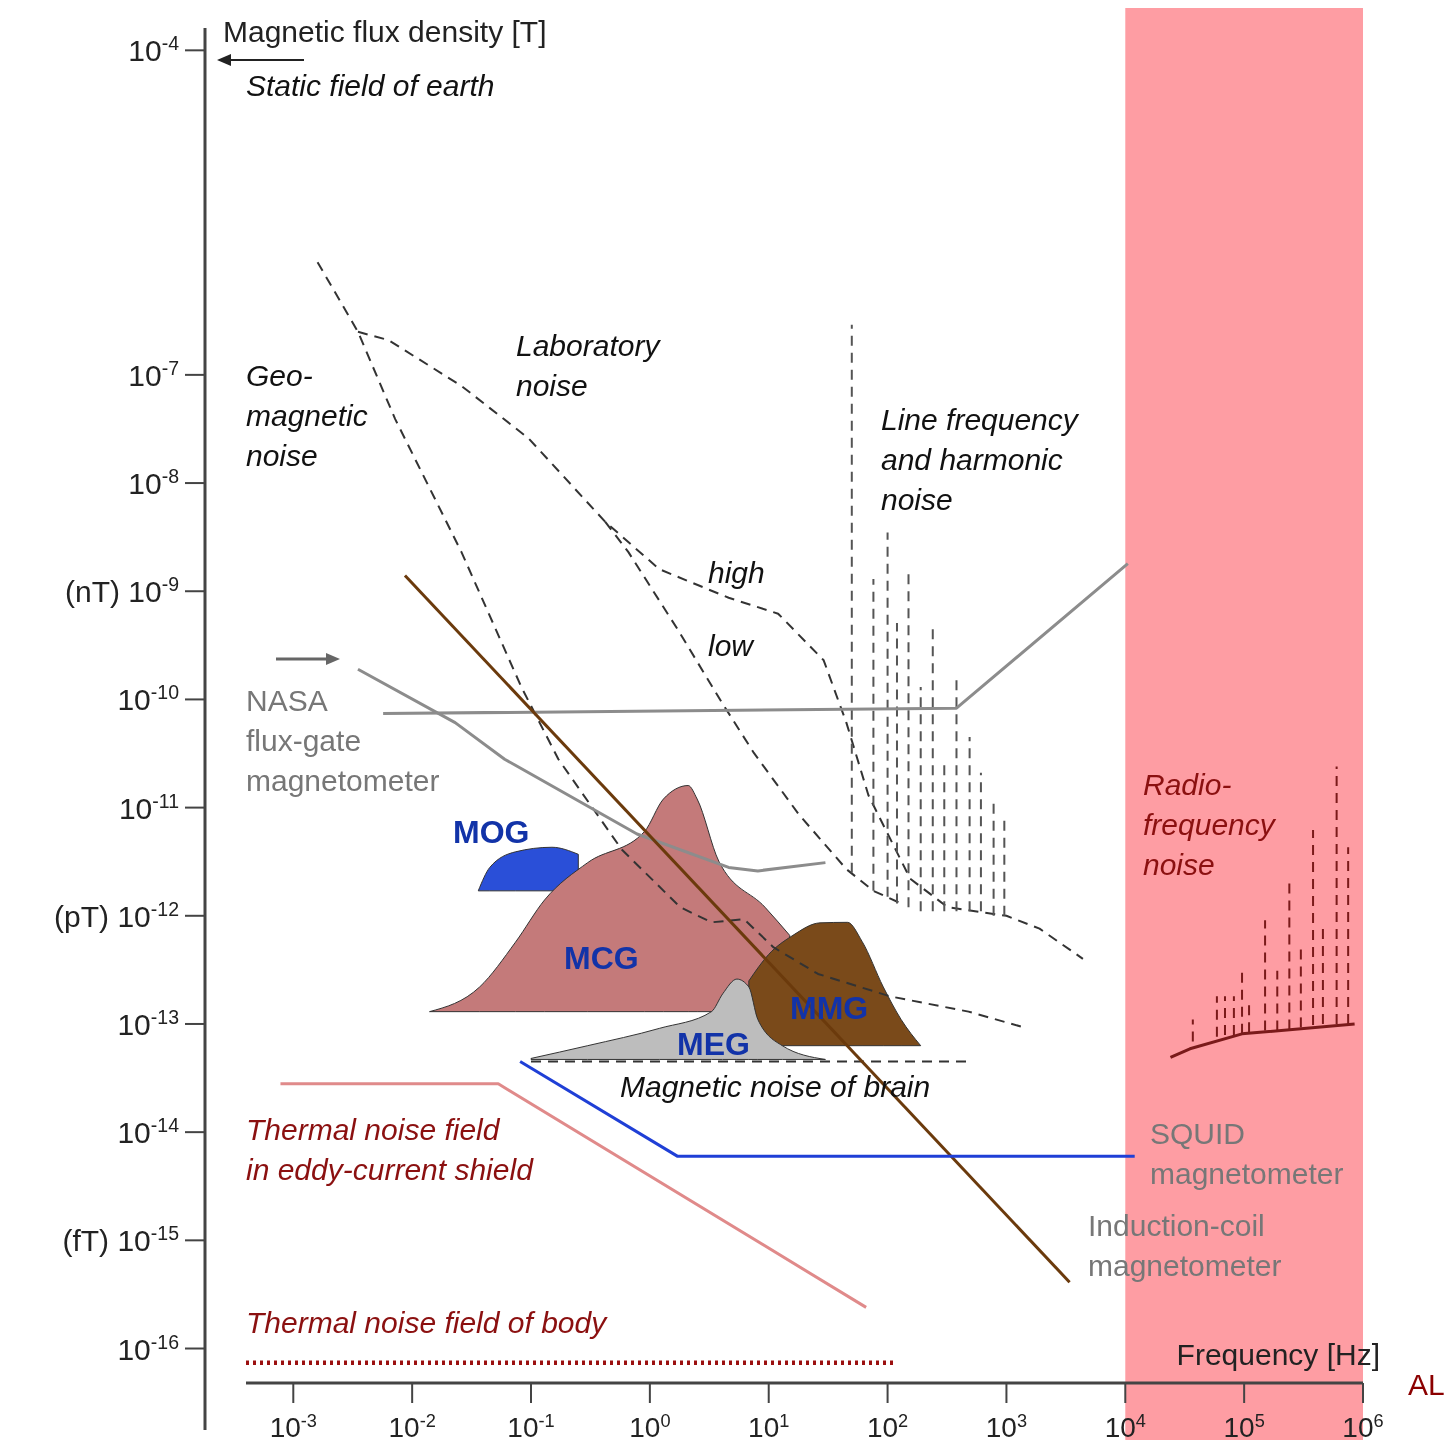  Describe the element at coordinates (713, 1044) in the screenshot. I see `annotation: MEG` at that location.